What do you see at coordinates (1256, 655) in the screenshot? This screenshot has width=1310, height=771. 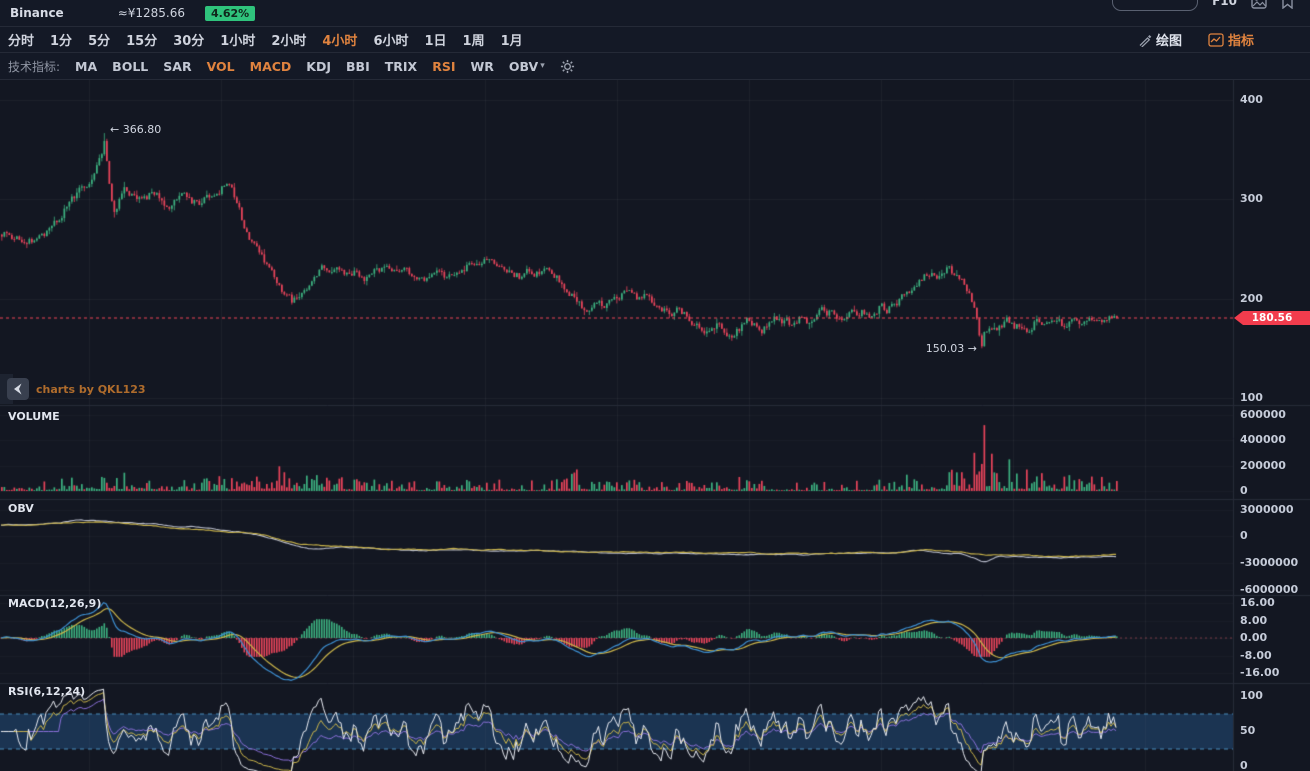 I see `axis-tick-macd: -8.00` at bounding box center [1256, 655].